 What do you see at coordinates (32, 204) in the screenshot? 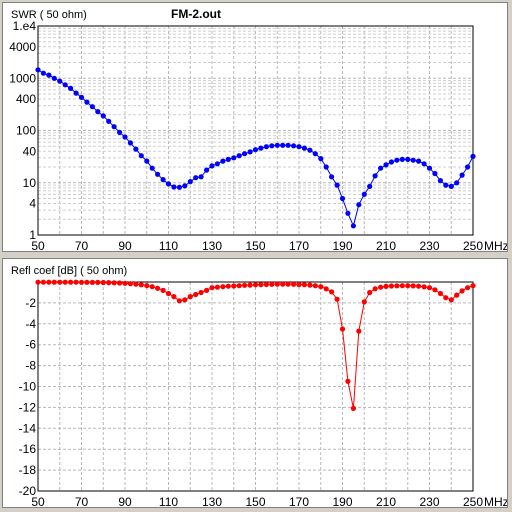
I see `swr-y-tick-label: 4` at bounding box center [32, 204].